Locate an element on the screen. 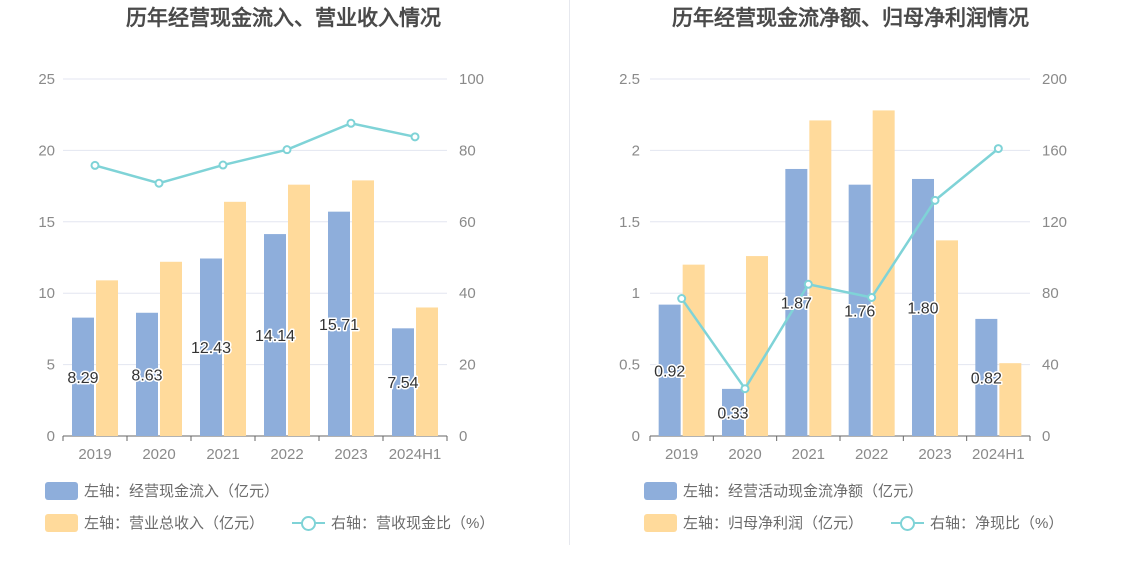 The width and height of the screenshot is (1134, 582). y-left-tick-label: 20 is located at coordinates (46, 150).